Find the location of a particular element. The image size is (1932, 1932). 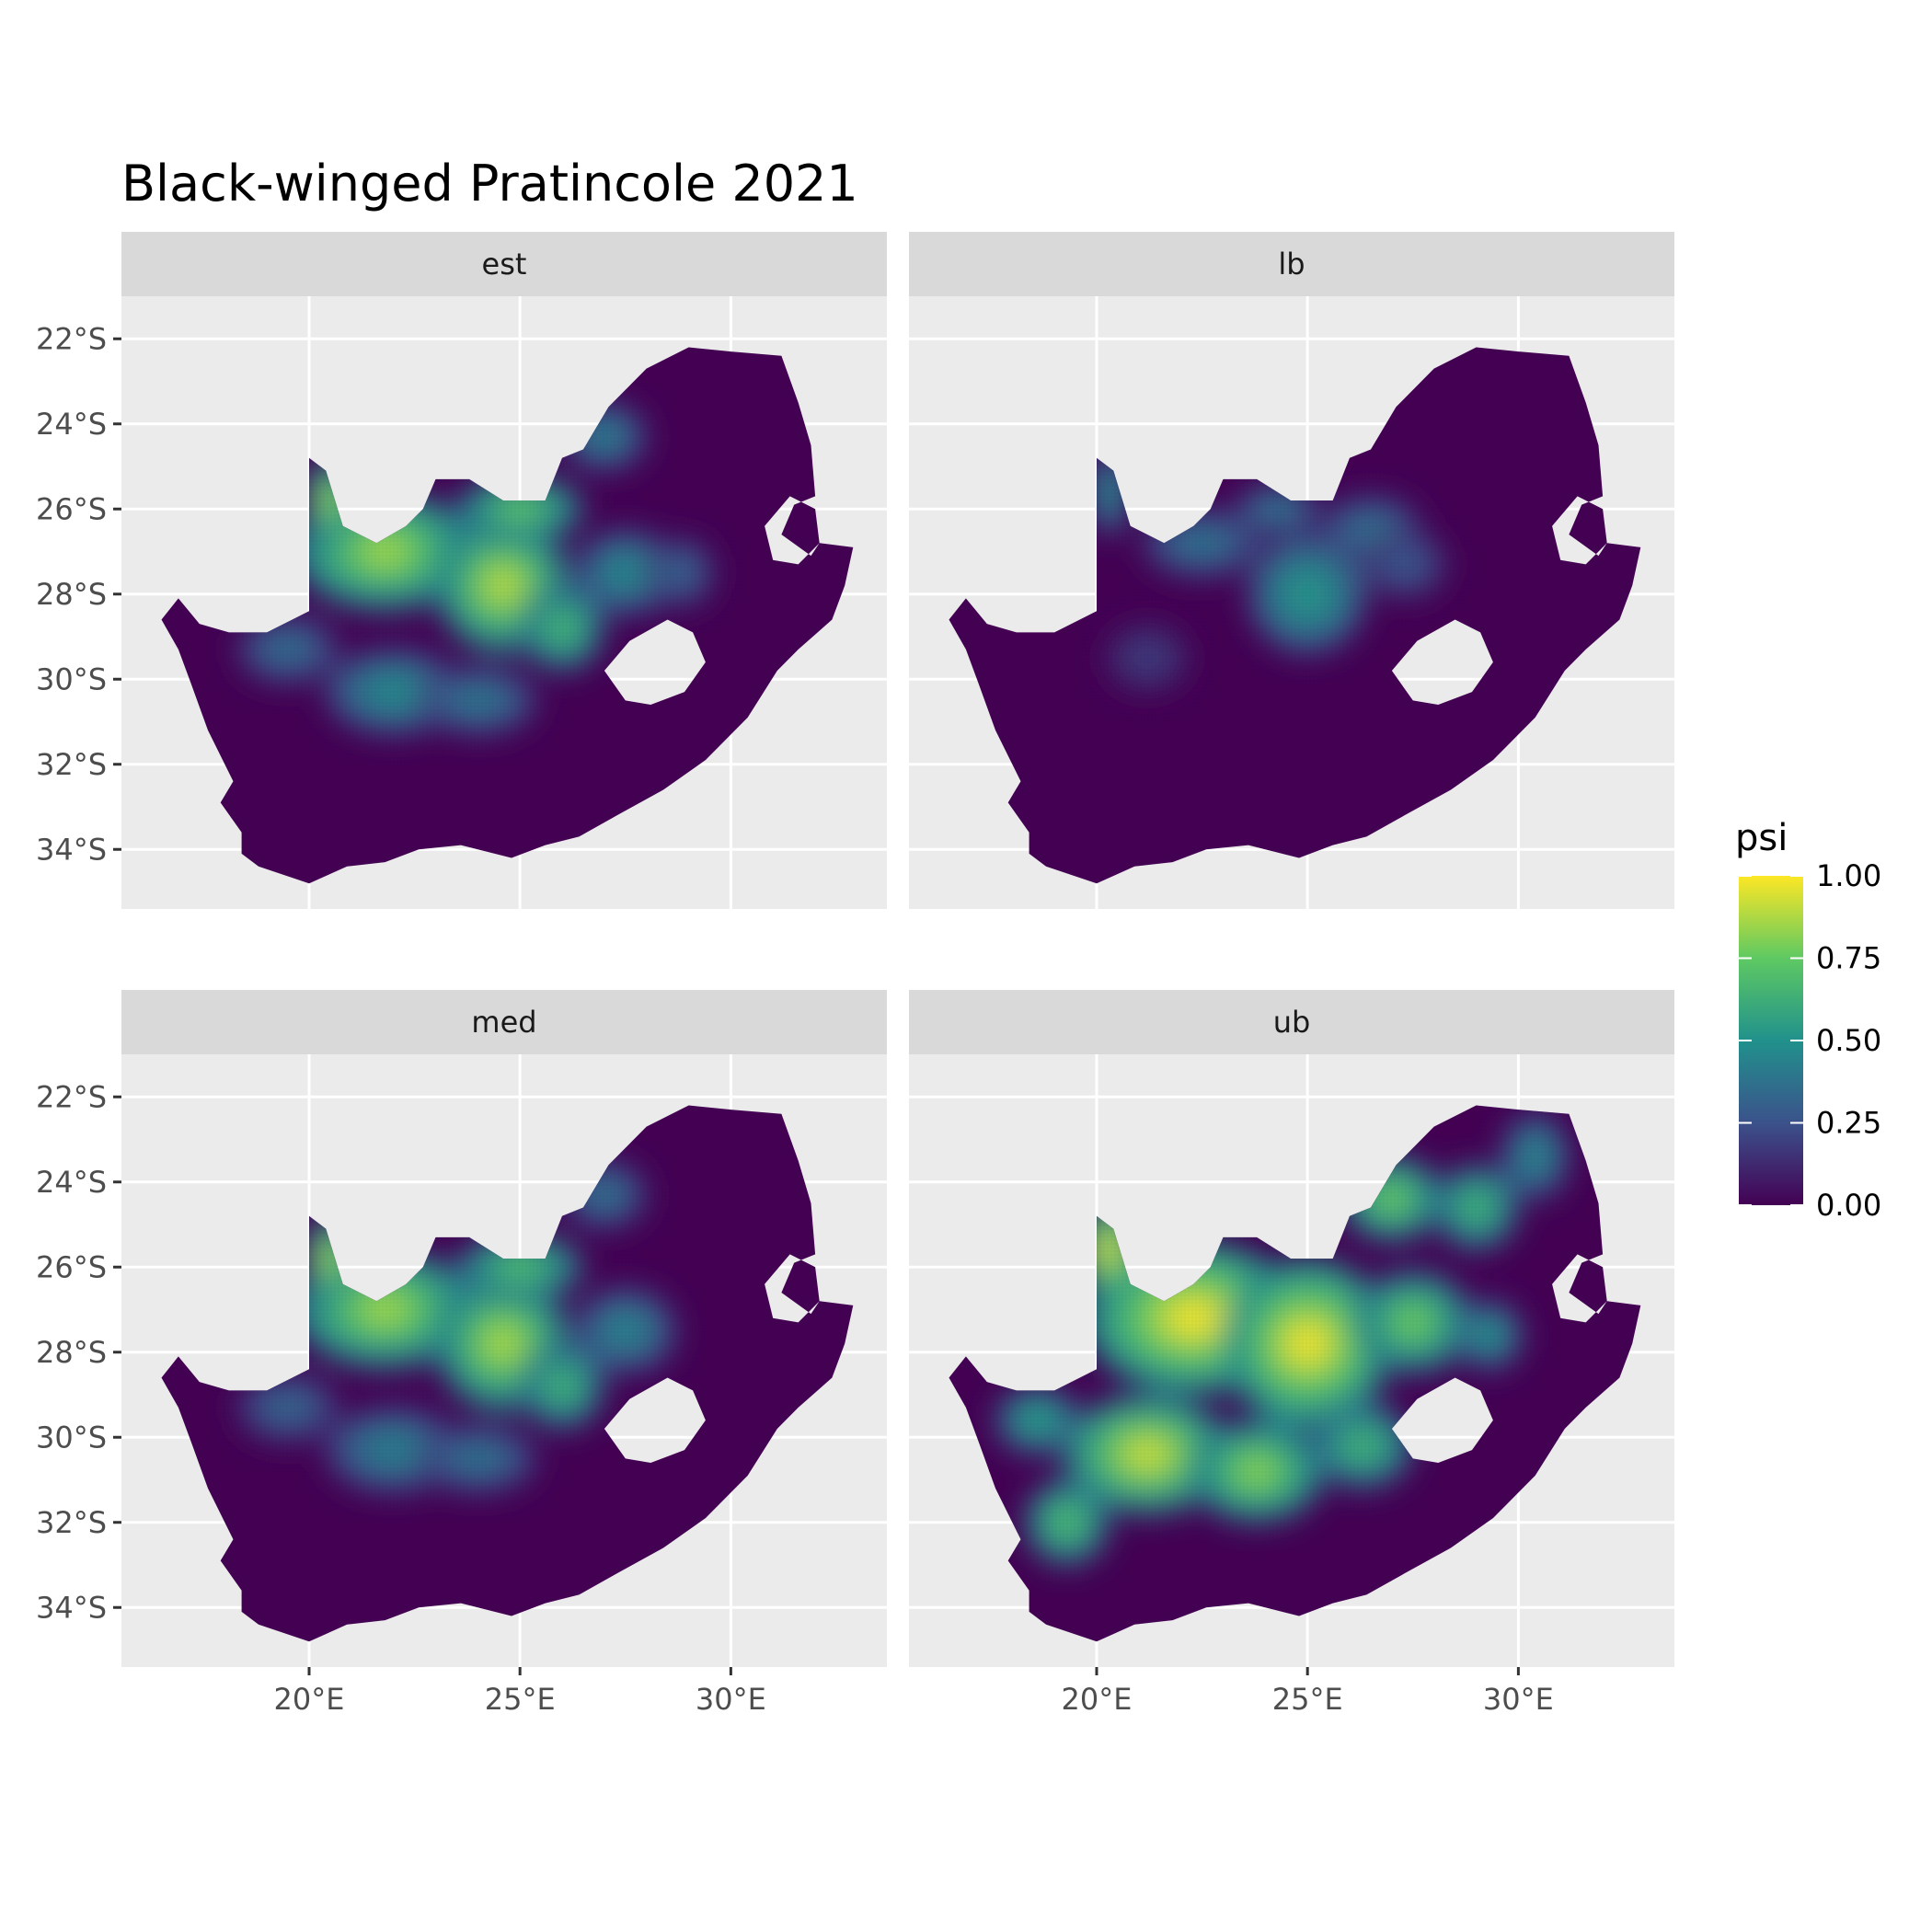

facet-strip-label: est is located at coordinates (504, 264).